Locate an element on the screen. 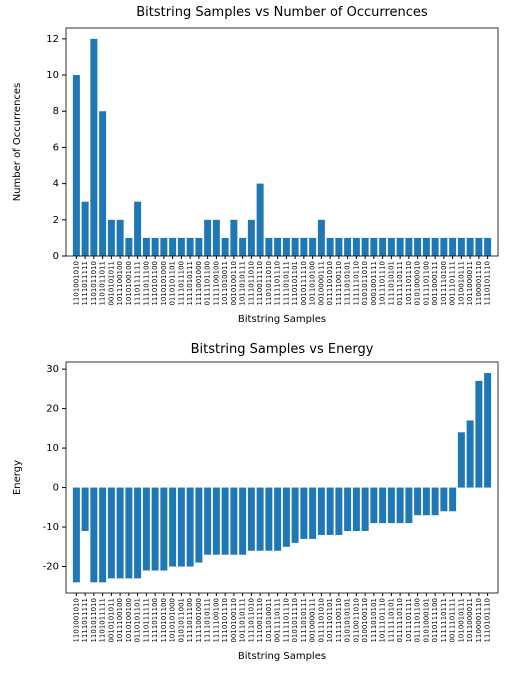 Image resolution: width=528 pixels, height=676 pixels. x-tick-label: 1111010111 is located at coordinates (286, 283).